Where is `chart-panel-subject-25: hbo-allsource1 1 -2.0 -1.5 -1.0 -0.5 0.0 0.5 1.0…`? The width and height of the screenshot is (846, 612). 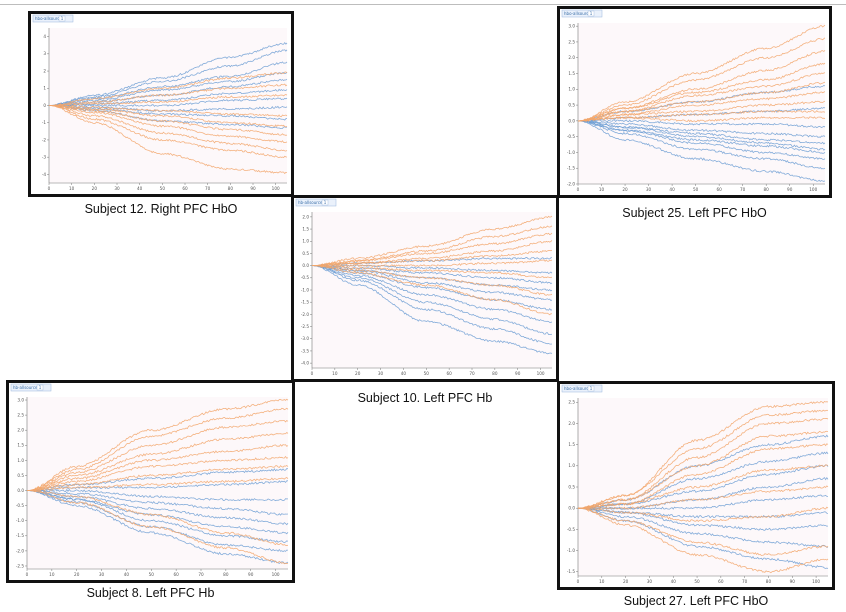
chart-panel-subject-25: hbo-allsource1 1 -2.0 -1.5 -1.0 -0.5 0.0 0.5 1.0… is located at coordinates (694, 102).